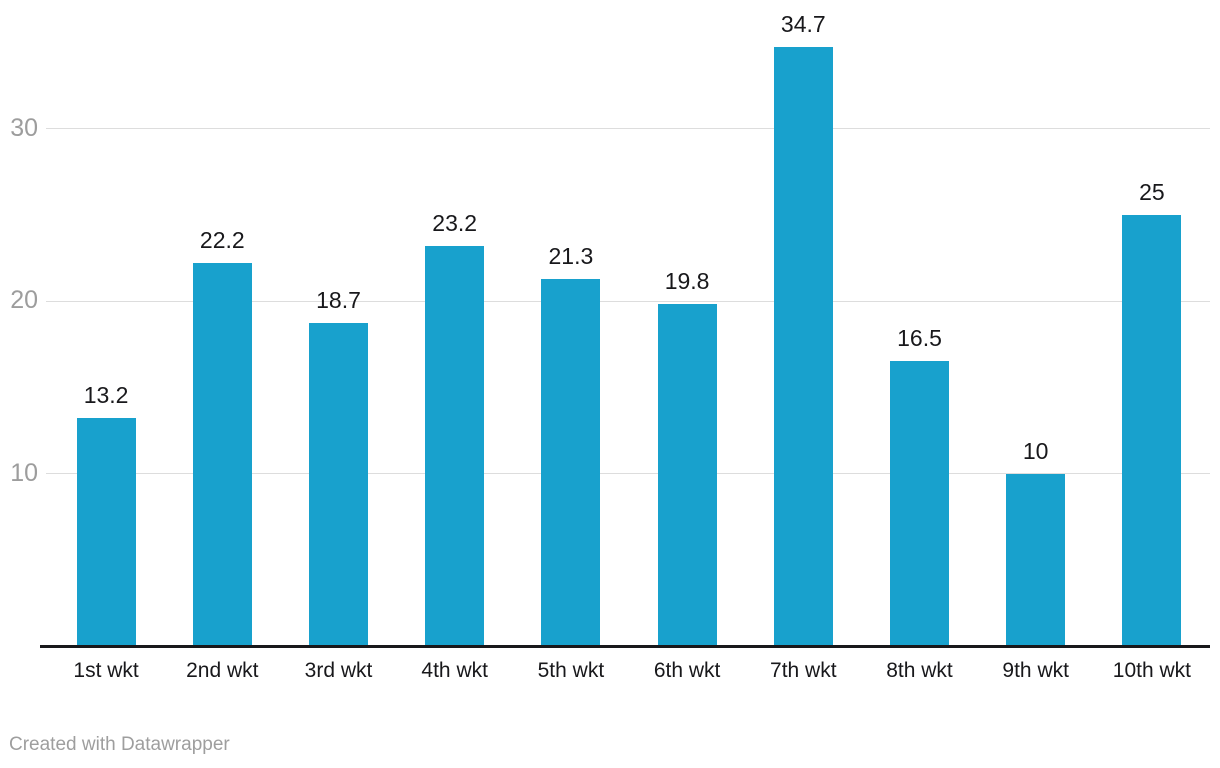 The width and height of the screenshot is (1220, 768). What do you see at coordinates (106, 670) in the screenshot?
I see `category-label: 1st wkt` at bounding box center [106, 670].